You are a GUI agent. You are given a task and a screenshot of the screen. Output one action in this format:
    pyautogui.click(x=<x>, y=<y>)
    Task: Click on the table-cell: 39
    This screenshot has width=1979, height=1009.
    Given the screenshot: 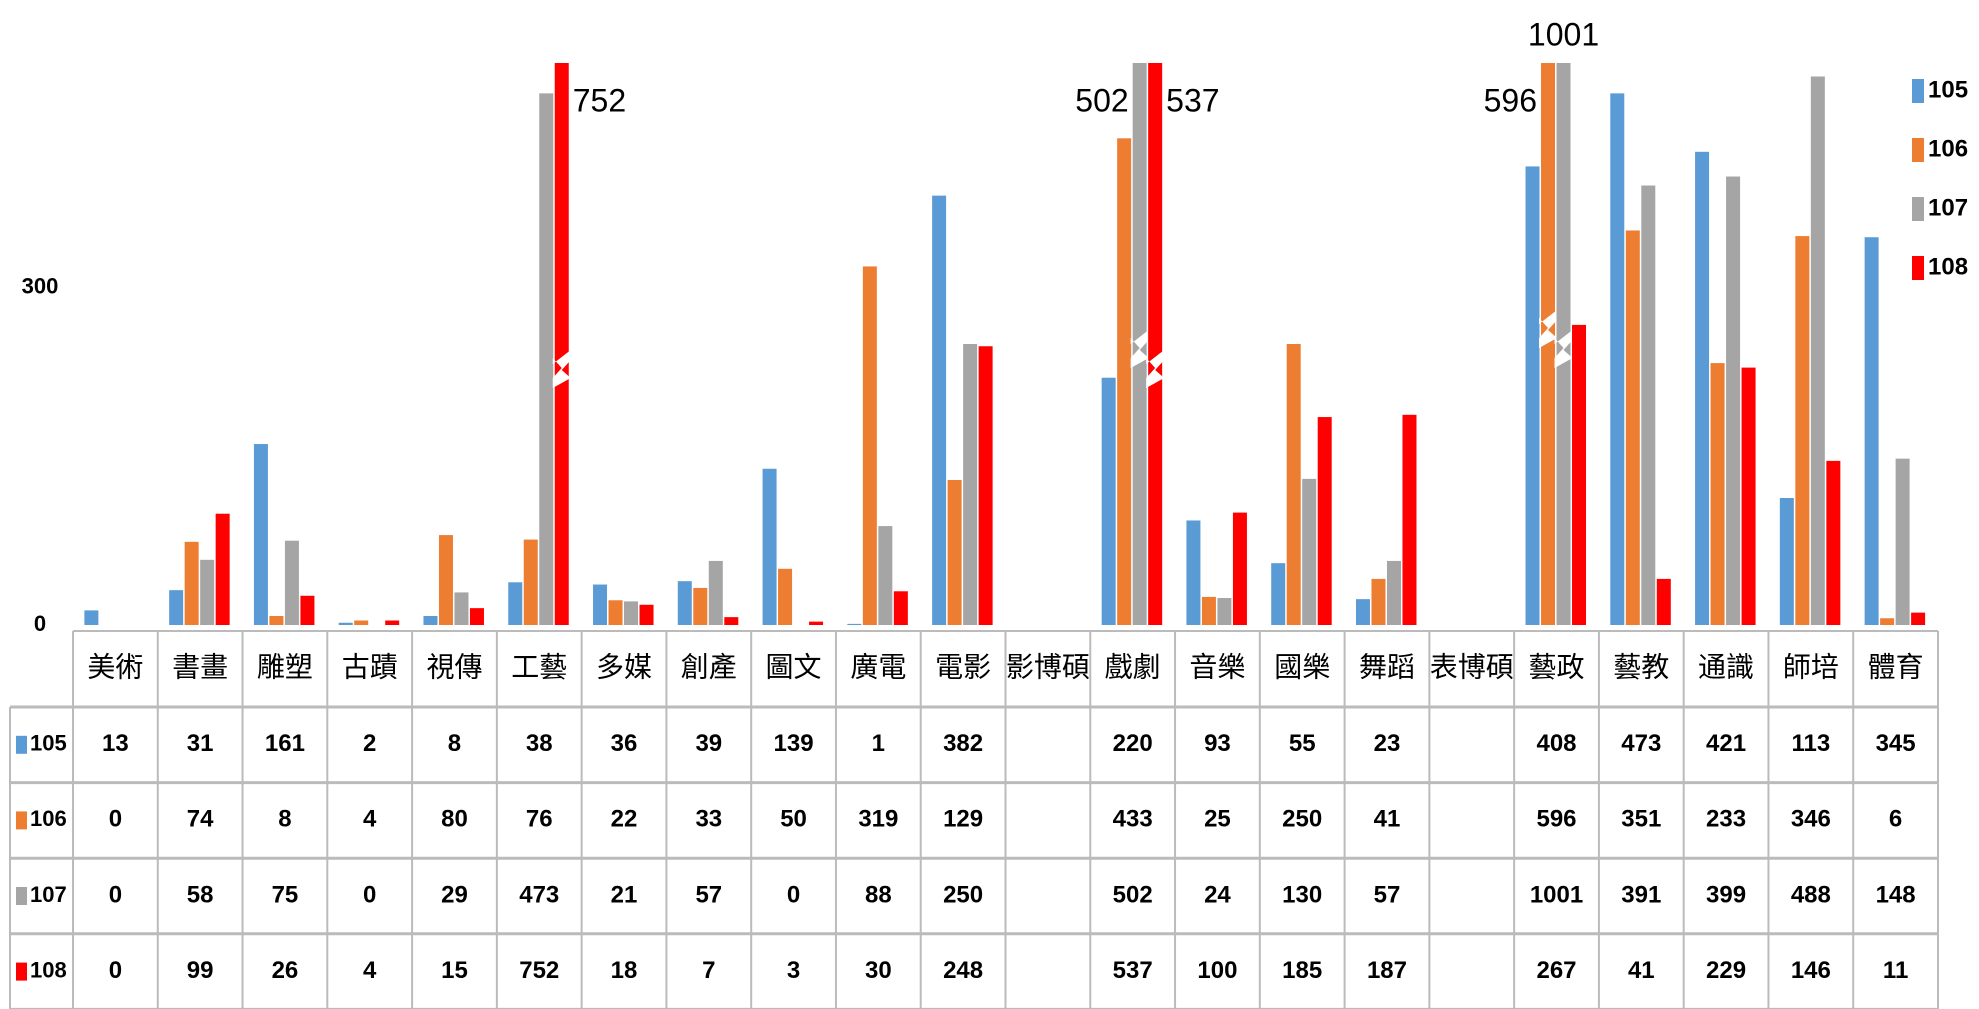 What is the action you would take?
    pyautogui.click(x=708, y=743)
    